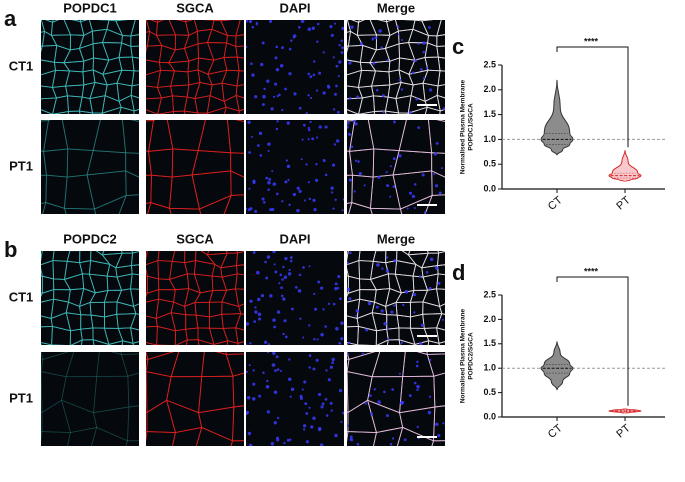  I want to click on y-tick-label: 2.5, so click(489, 294).